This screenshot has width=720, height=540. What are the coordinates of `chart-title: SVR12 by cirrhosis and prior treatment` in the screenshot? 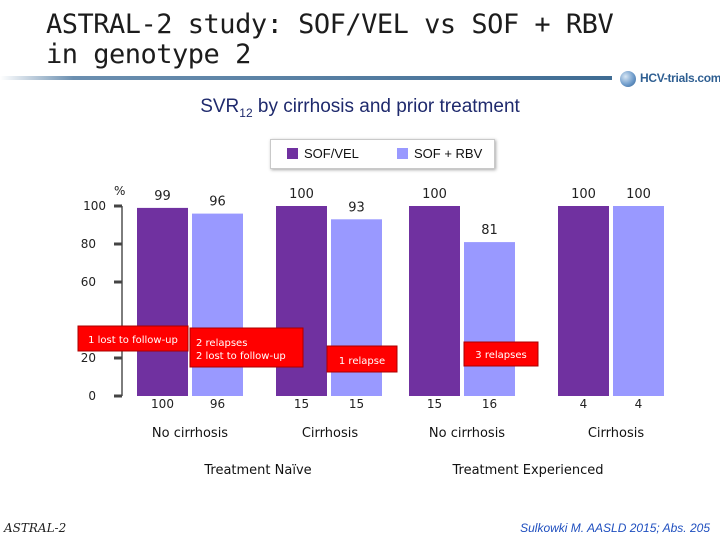 It's located at (360, 108).